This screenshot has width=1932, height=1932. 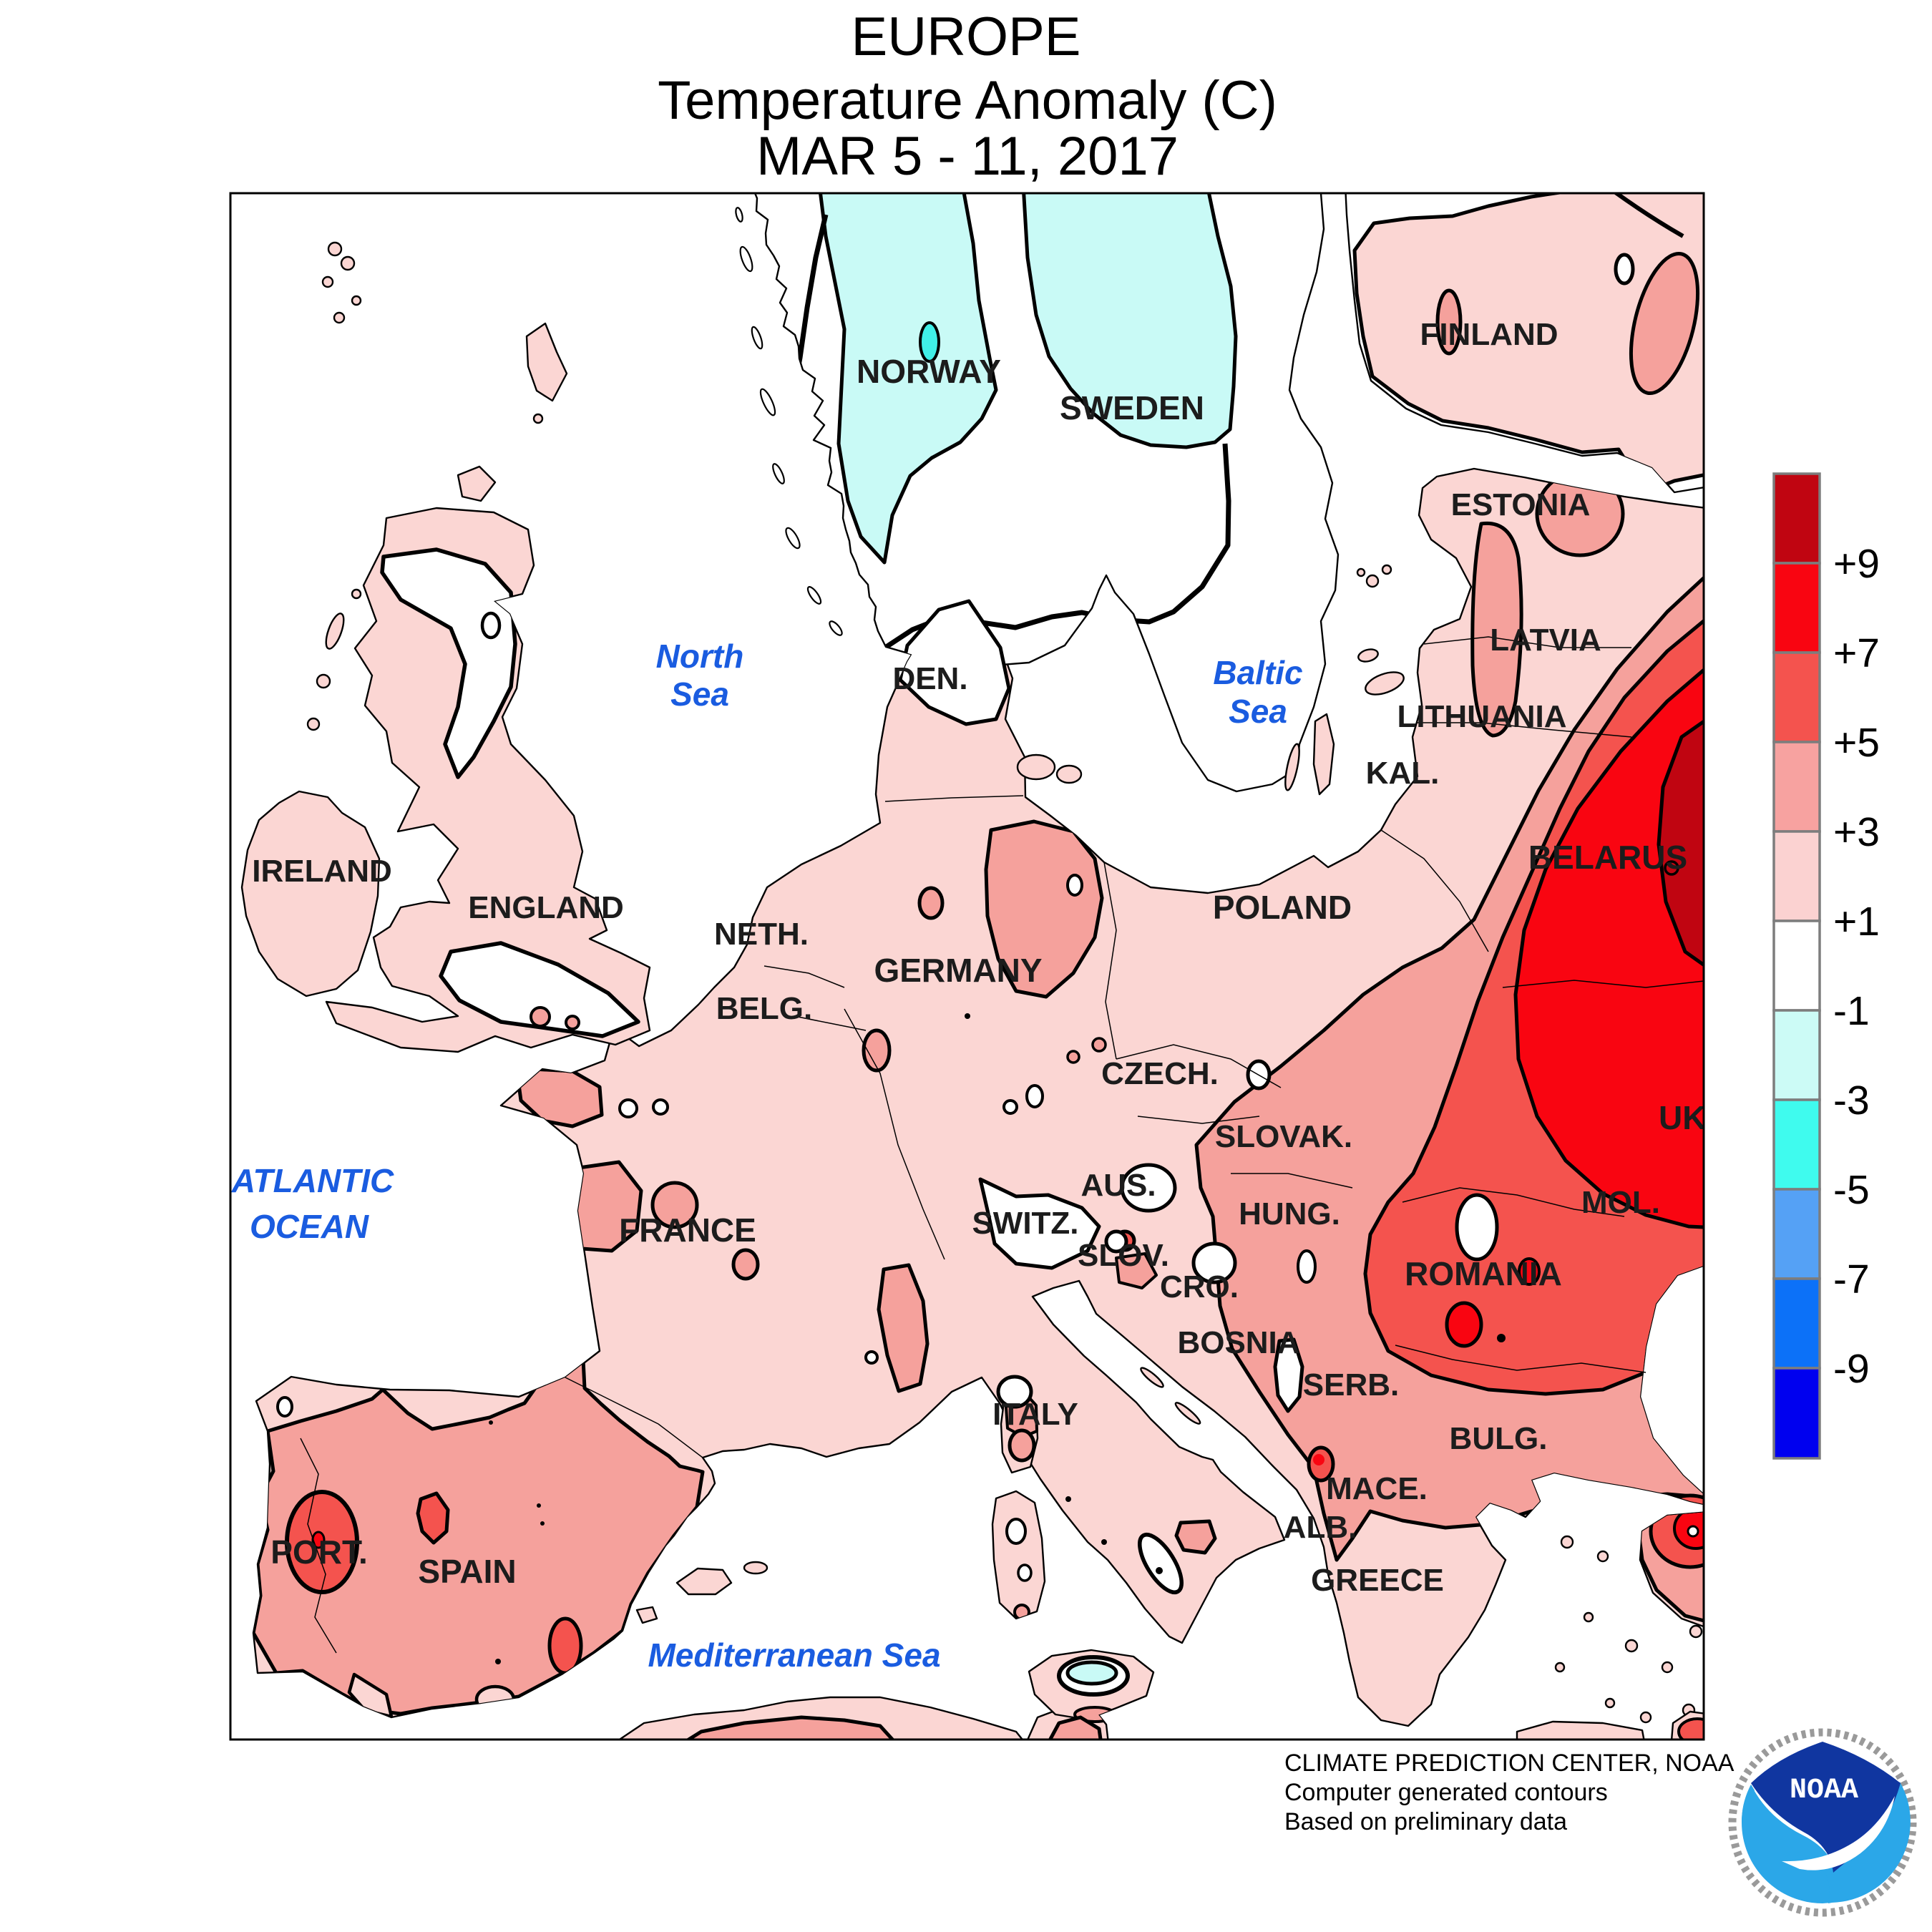 What do you see at coordinates (1425, 1821) in the screenshot?
I see `svg-text: Based on preliminary data` at bounding box center [1425, 1821].